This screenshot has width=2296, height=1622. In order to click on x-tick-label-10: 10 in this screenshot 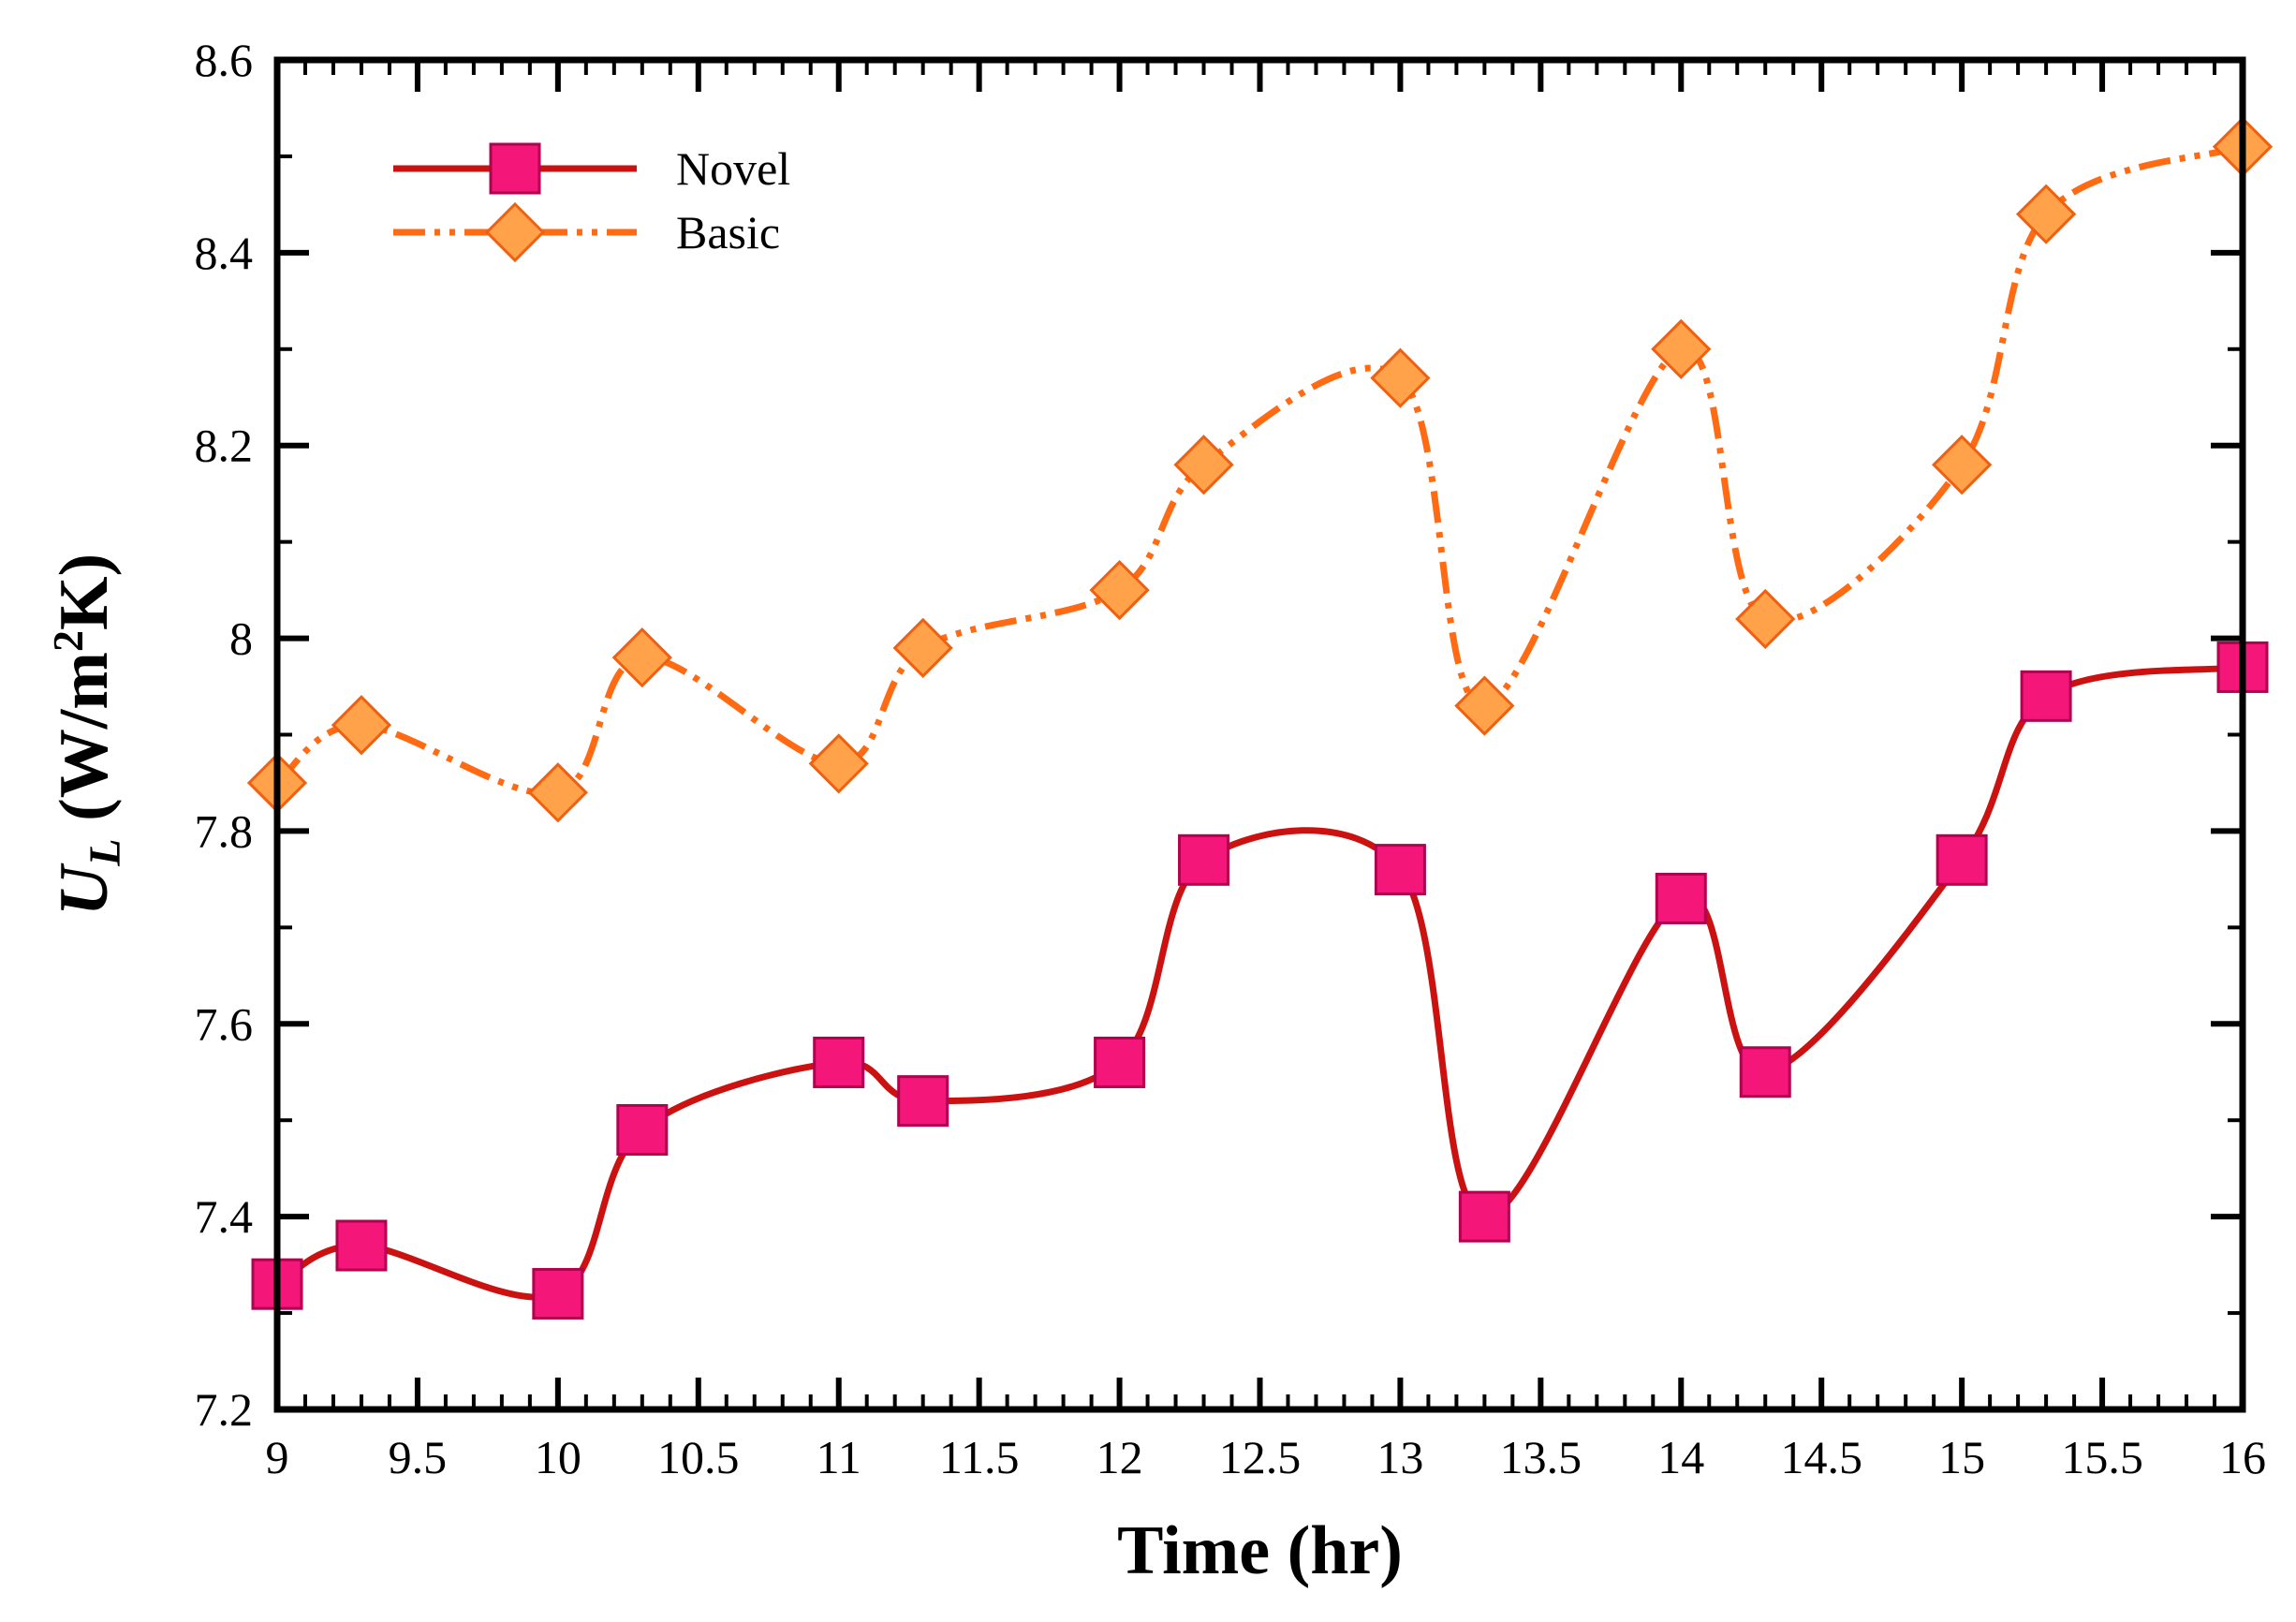, I will do `click(558, 1457)`.